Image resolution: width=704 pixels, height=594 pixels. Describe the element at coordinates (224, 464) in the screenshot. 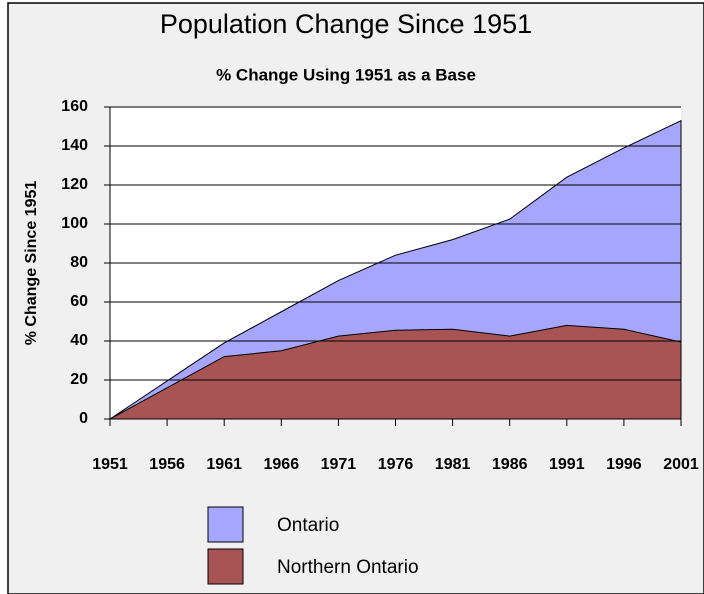

I see `x-tick-label: 1961` at that location.